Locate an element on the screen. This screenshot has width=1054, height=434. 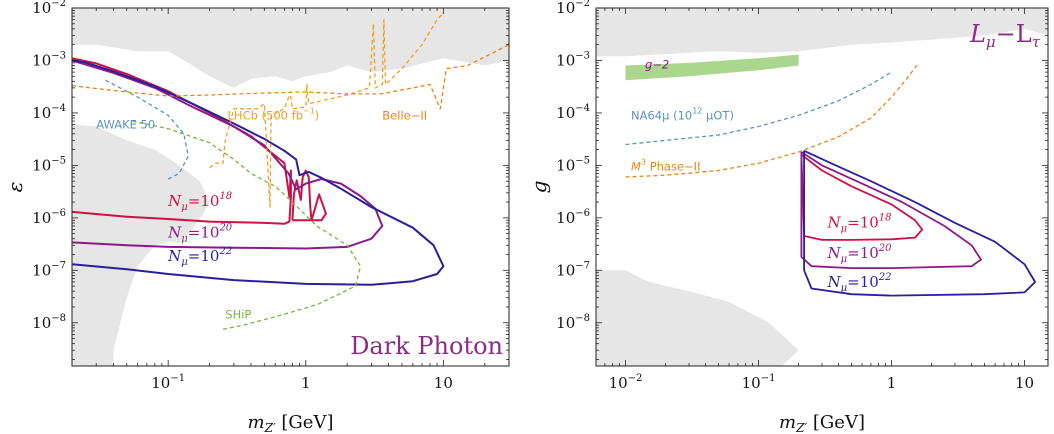
series-line-m-3-phase-ii is located at coordinates (772, 120).